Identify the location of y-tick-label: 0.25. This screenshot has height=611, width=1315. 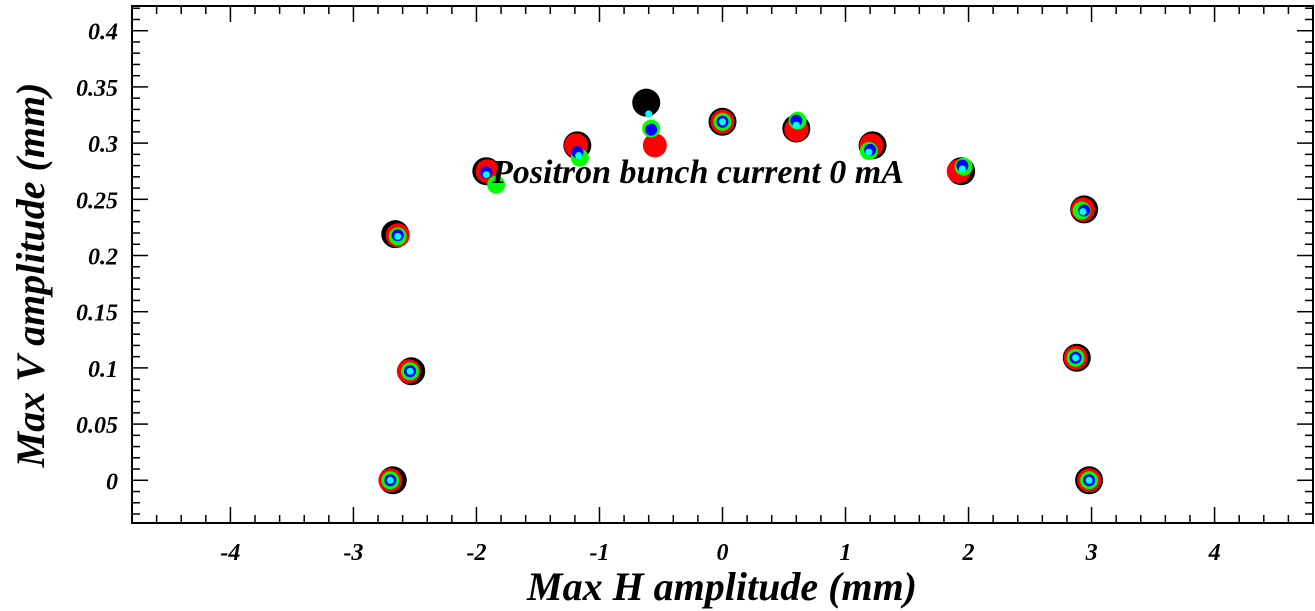
(97, 201).